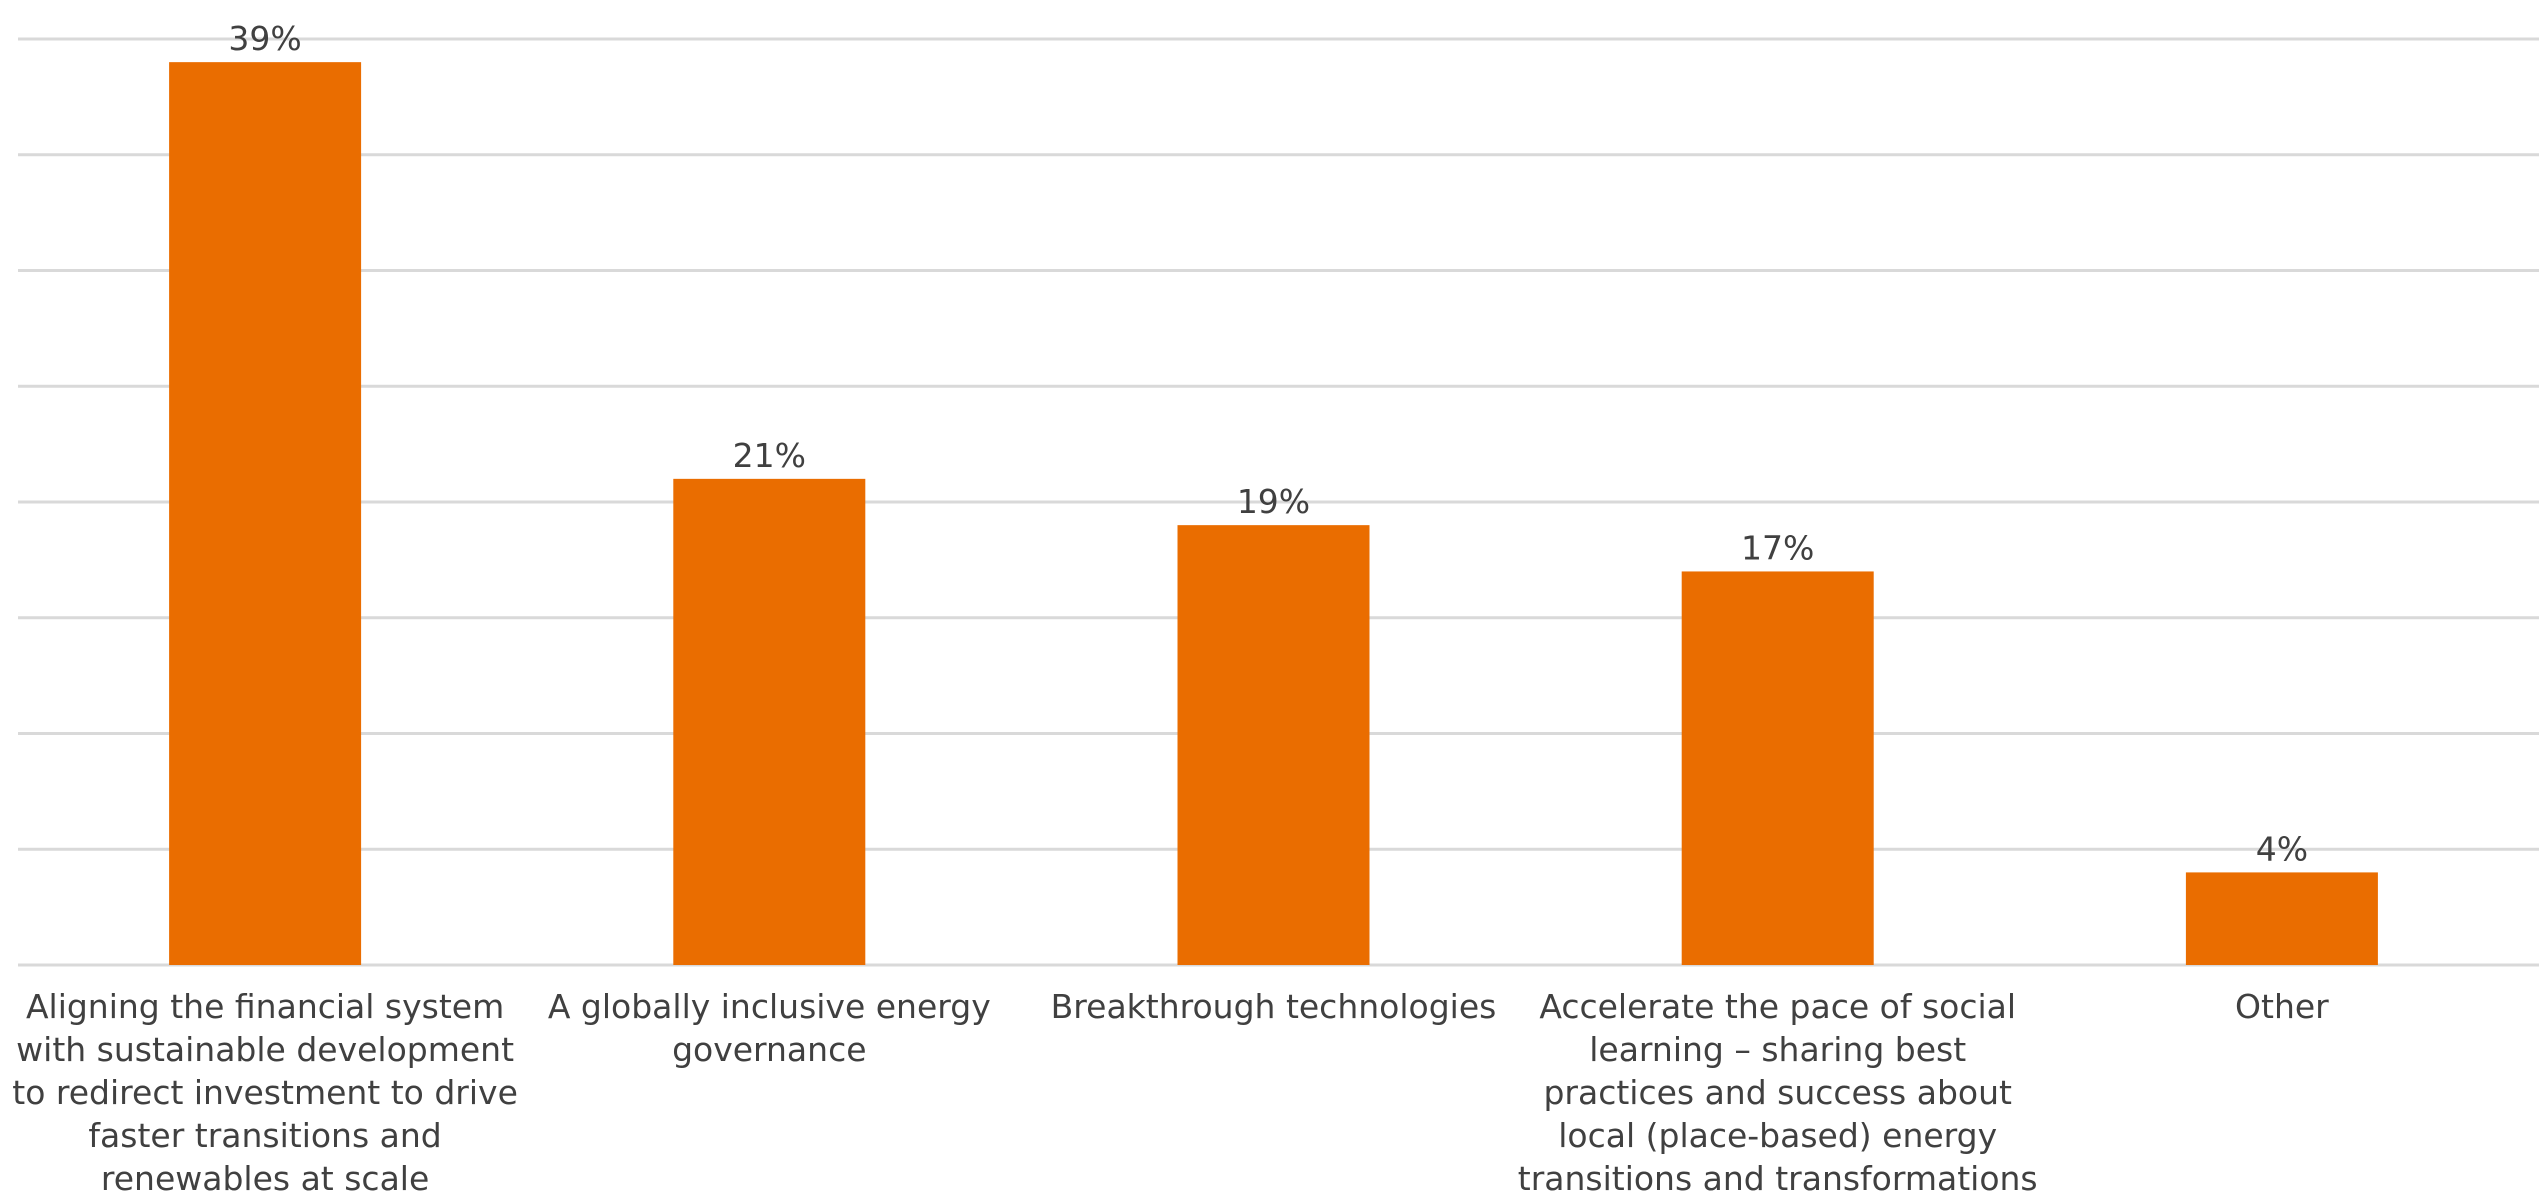 This screenshot has height=1199, width=2539. Describe the element at coordinates (265, 1178) in the screenshot. I see `category-label: renewables at scale` at that location.